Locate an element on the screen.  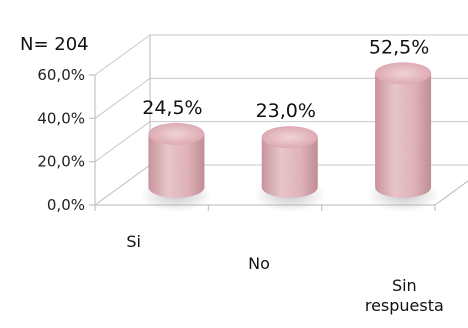
data-label: 52,5% is located at coordinates (399, 47).